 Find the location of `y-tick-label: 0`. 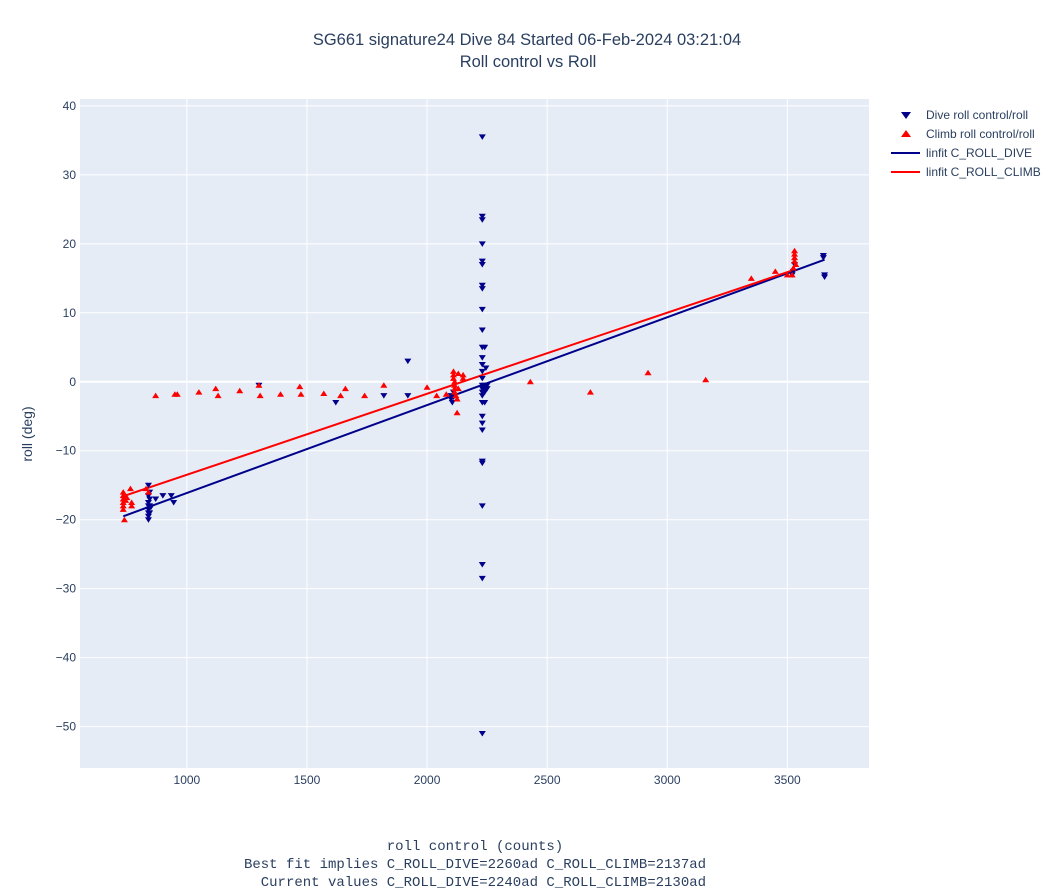

y-tick-label: 0 is located at coordinates (72, 382).